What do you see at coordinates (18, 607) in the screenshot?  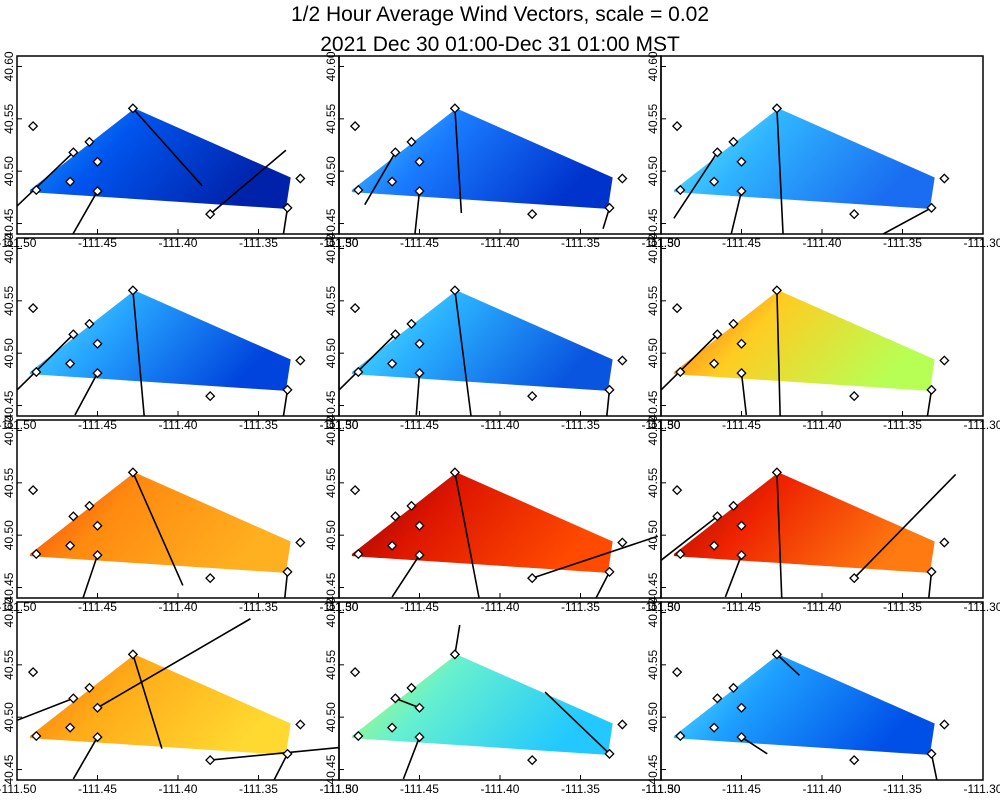 I see `x-tick-label: -111.50` at bounding box center [18, 607].